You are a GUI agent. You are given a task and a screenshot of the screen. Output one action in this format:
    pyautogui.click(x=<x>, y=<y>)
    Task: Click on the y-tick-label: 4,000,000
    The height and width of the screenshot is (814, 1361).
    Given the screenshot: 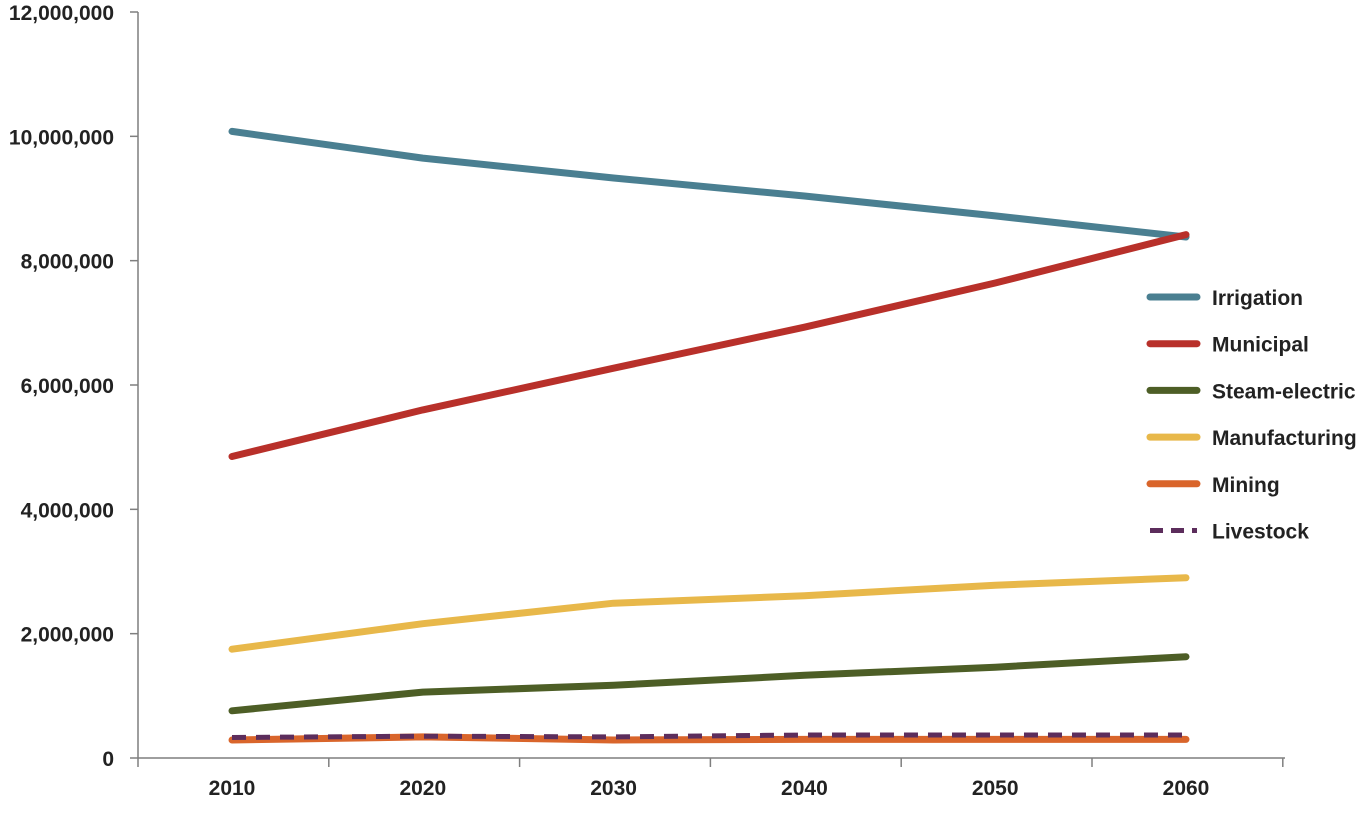 What is the action you would take?
    pyautogui.click(x=67, y=510)
    